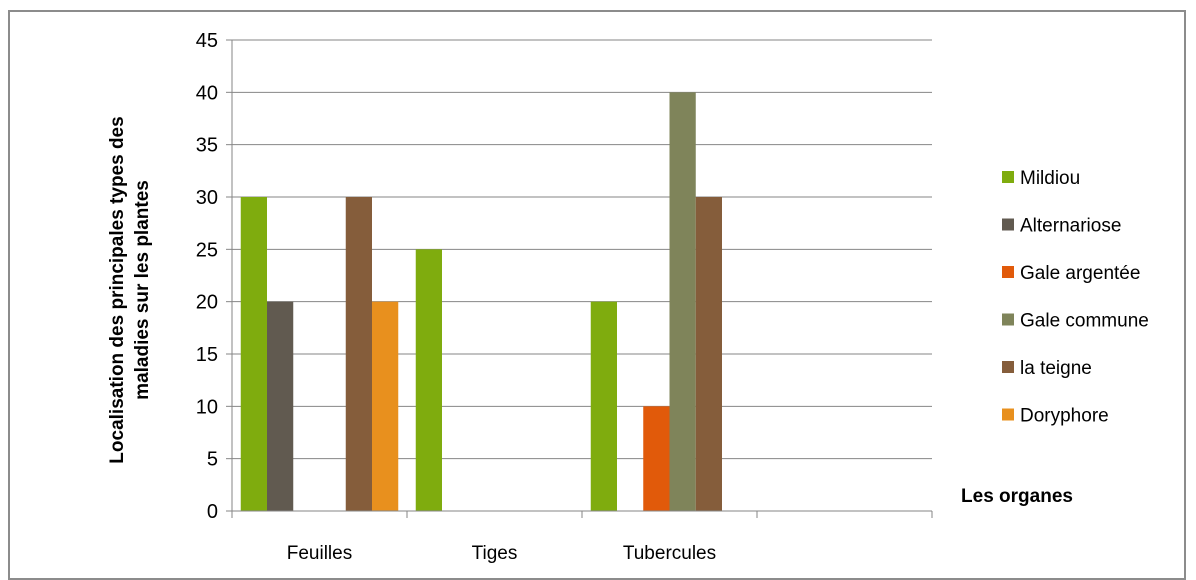 Image resolution: width=1196 pixels, height=580 pixels. What do you see at coordinates (495, 553) in the screenshot?
I see `x-category-label: Tiges` at bounding box center [495, 553].